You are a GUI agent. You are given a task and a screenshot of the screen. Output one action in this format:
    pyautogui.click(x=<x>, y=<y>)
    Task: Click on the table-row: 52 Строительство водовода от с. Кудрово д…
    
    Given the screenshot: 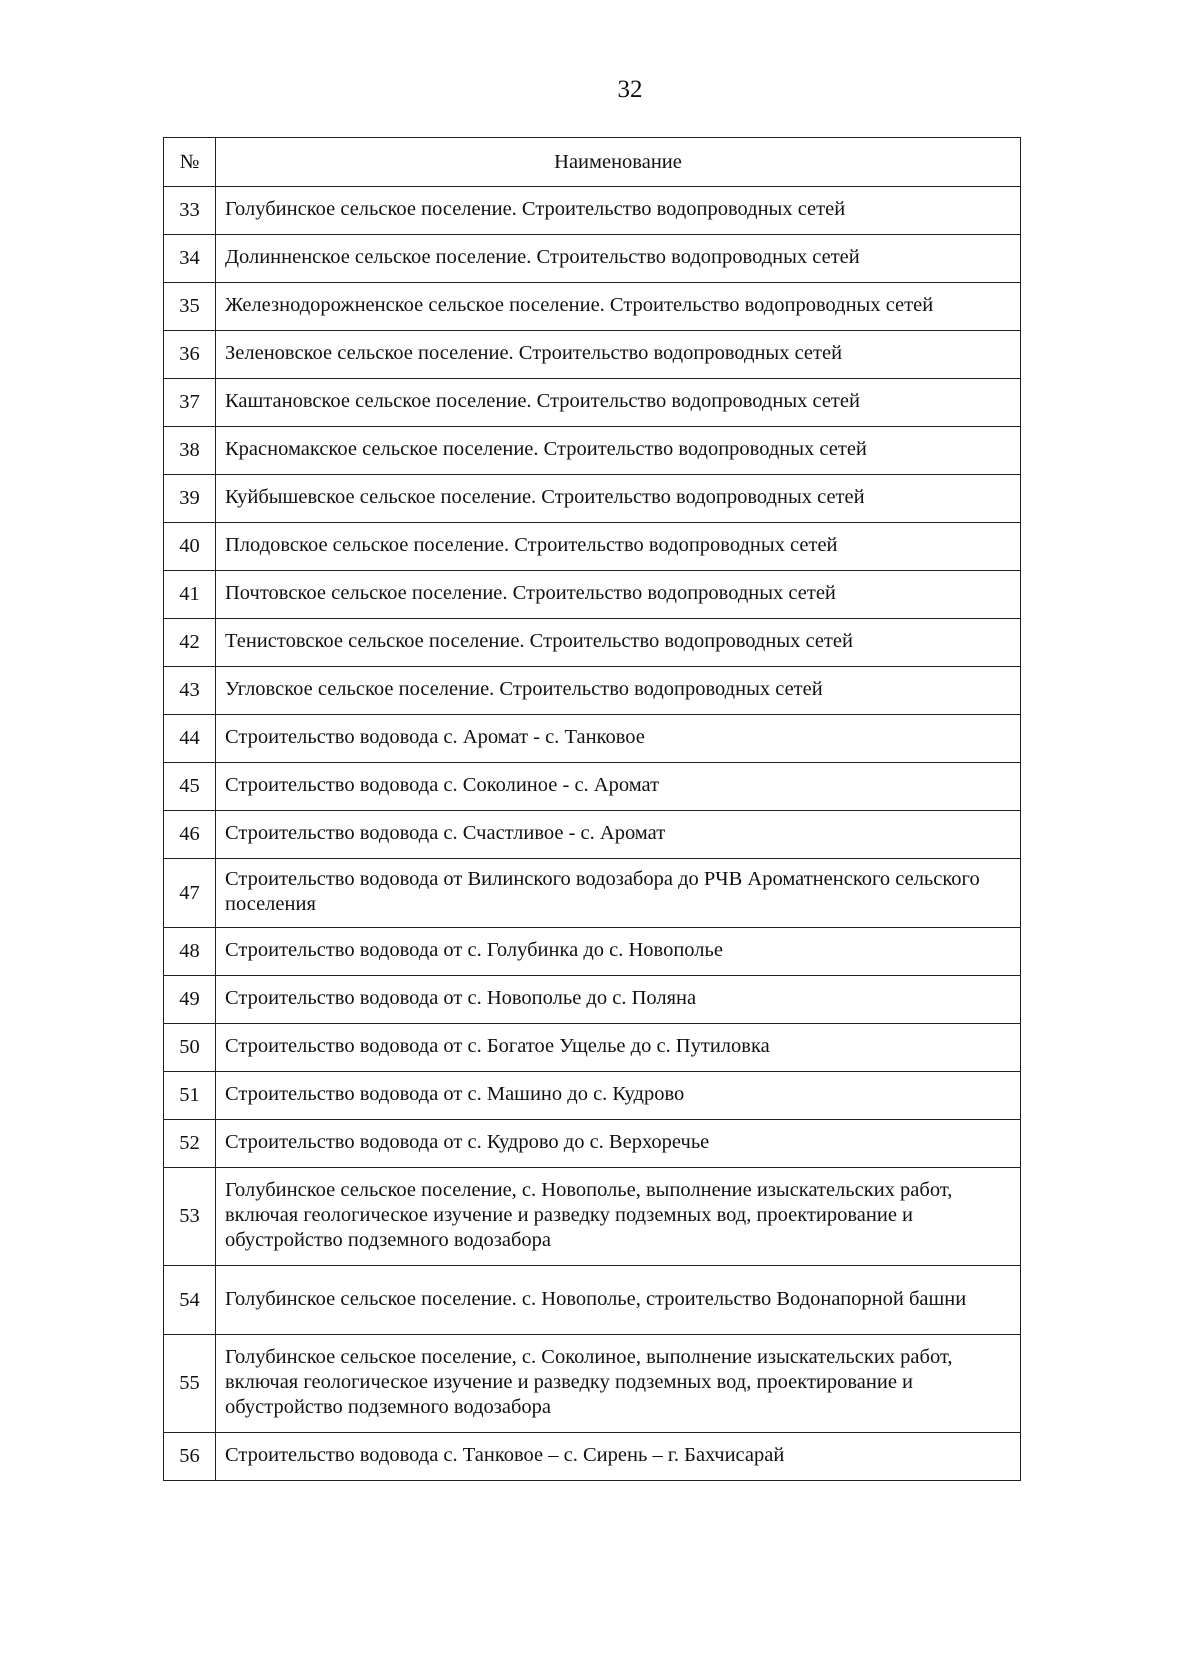 What is the action you would take?
    pyautogui.click(x=592, y=1143)
    